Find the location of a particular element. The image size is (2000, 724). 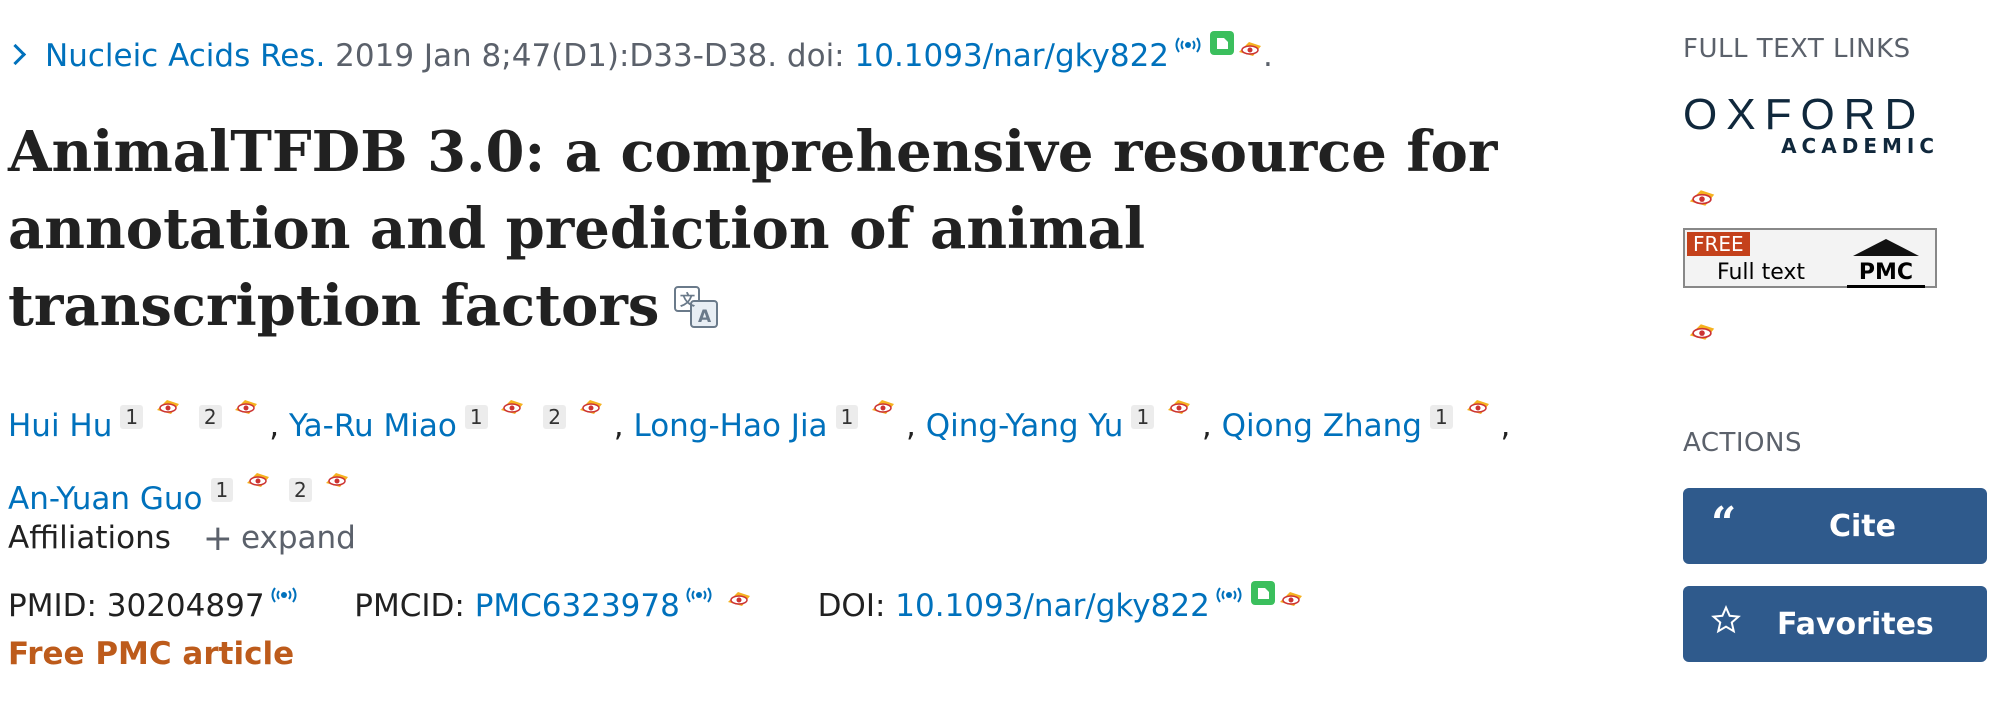

citation-end: . is located at coordinates (1268, 56).